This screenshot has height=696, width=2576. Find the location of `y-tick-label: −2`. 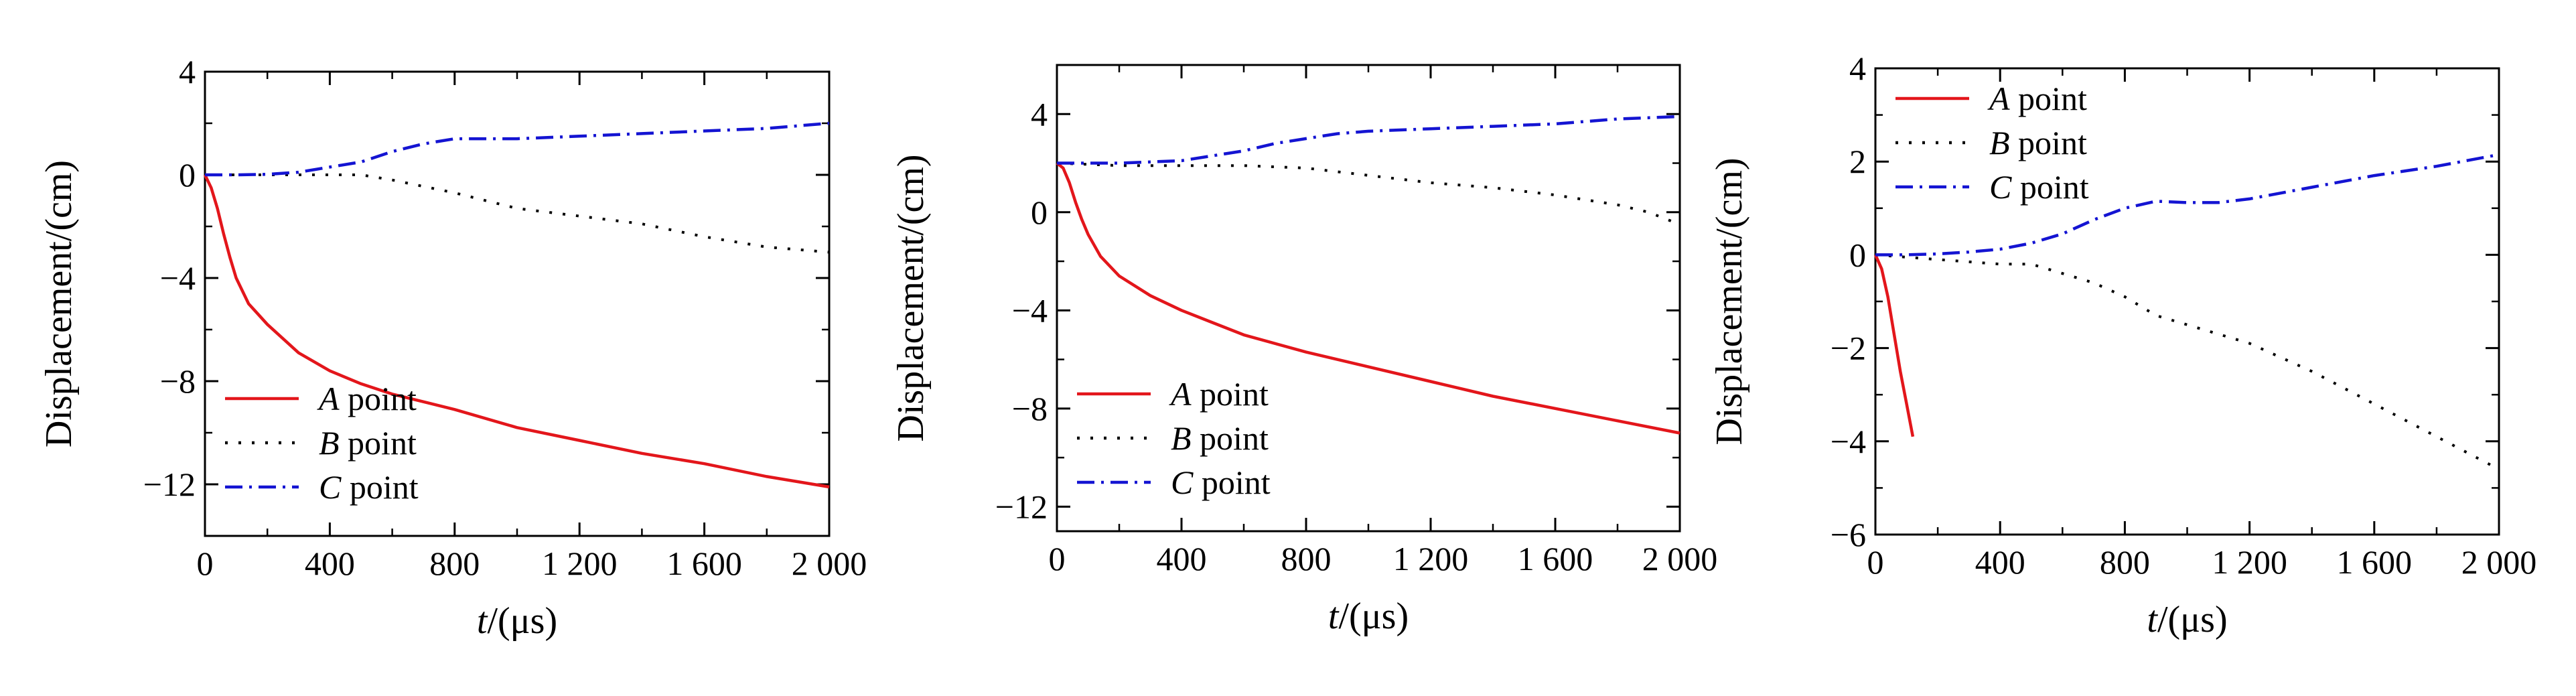

y-tick-label: −2 is located at coordinates (1848, 348).